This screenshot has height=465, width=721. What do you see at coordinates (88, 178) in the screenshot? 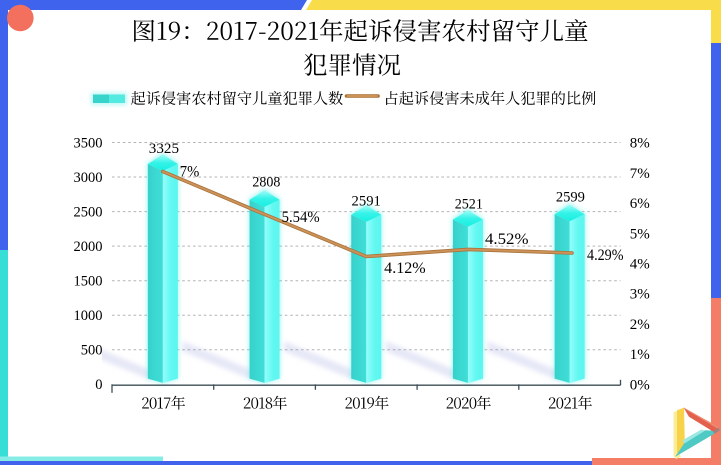
I see `svg-text: 3000` at bounding box center [88, 178].